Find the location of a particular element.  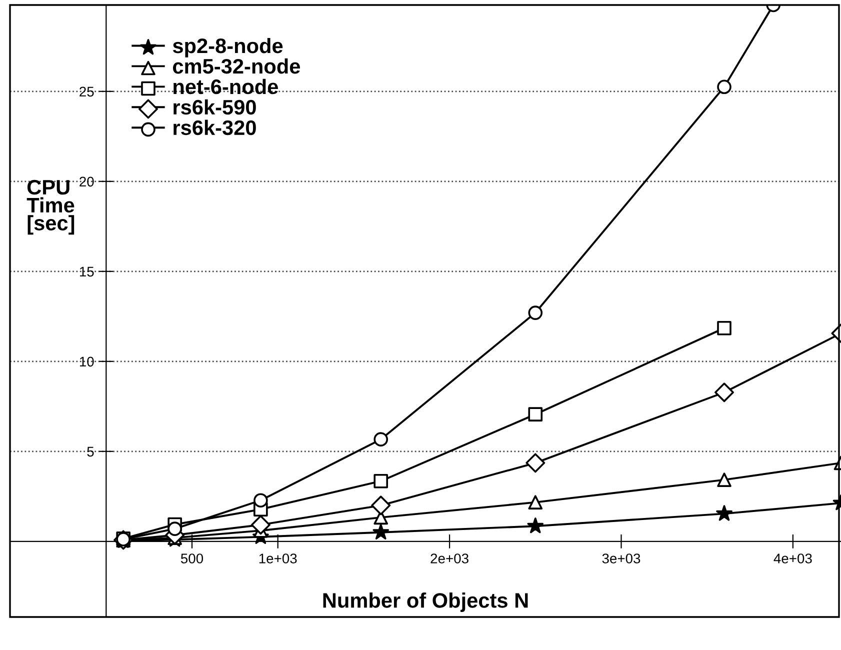

legend-label: cm5-32-node is located at coordinates (236, 66).